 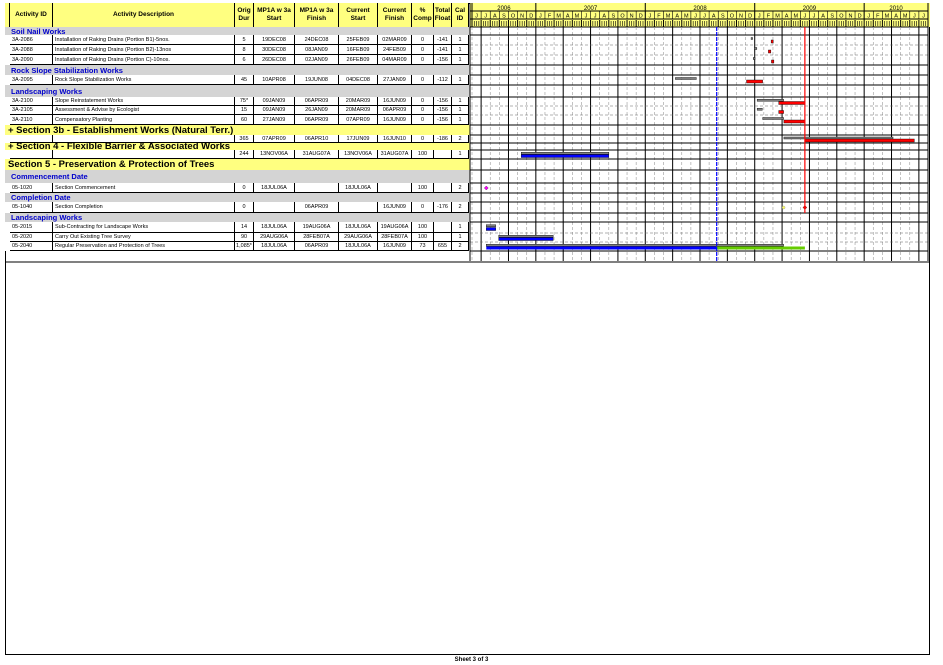 What do you see at coordinates (504, 9) in the screenshot?
I see `year-label-2006: 2006` at bounding box center [504, 9].